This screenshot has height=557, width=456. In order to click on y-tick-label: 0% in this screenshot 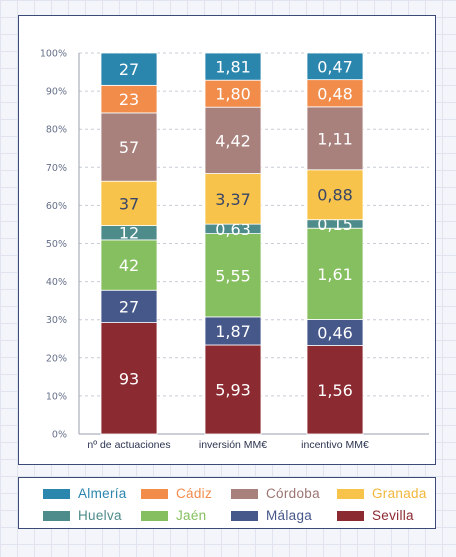, I will do `click(59, 435)`.